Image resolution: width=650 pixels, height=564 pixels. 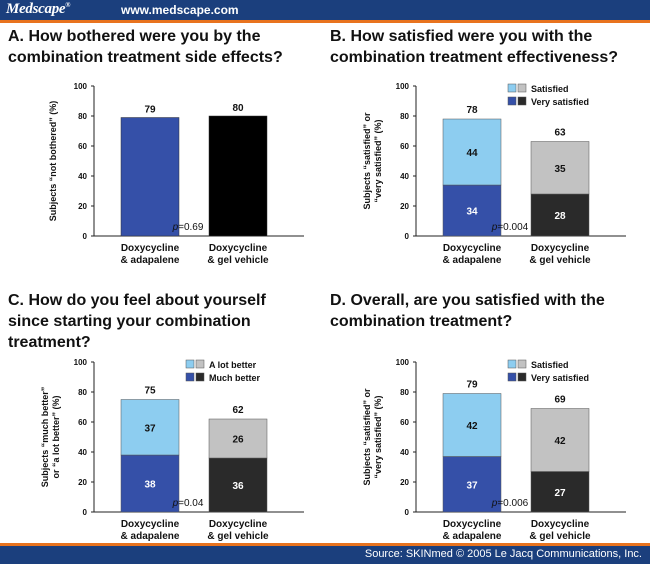 I want to click on total-label: 69, so click(x=560, y=400).